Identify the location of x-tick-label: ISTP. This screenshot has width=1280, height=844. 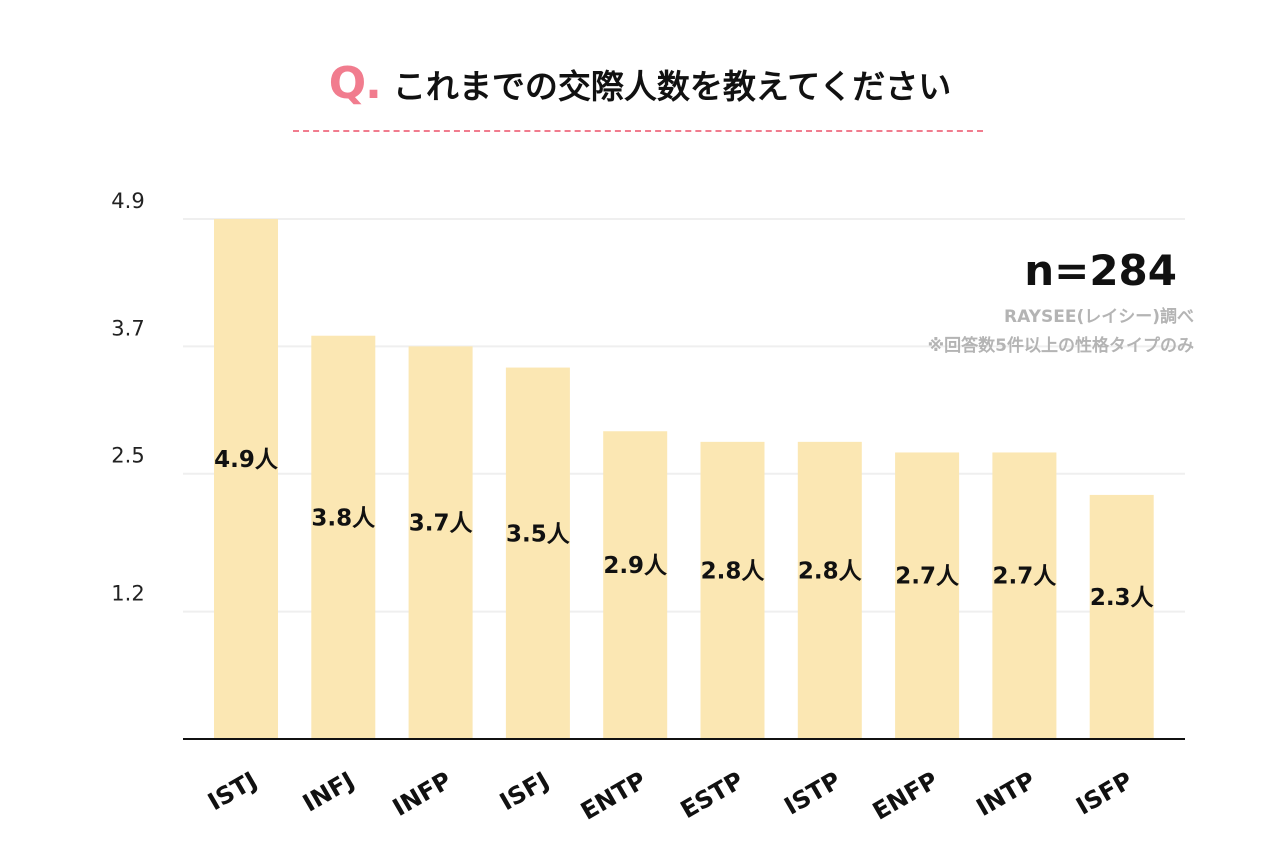
(812, 793).